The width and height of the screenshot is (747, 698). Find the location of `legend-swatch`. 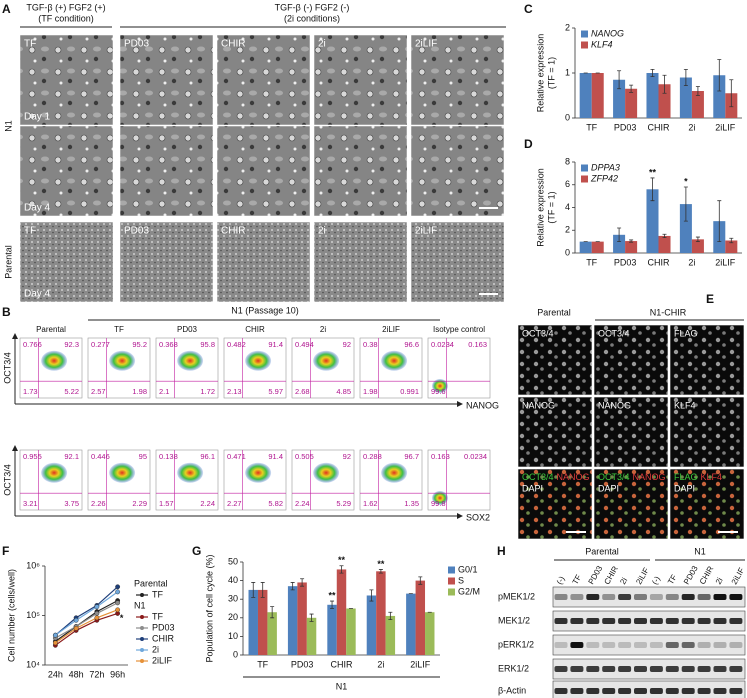

legend-swatch is located at coordinates (451, 570).